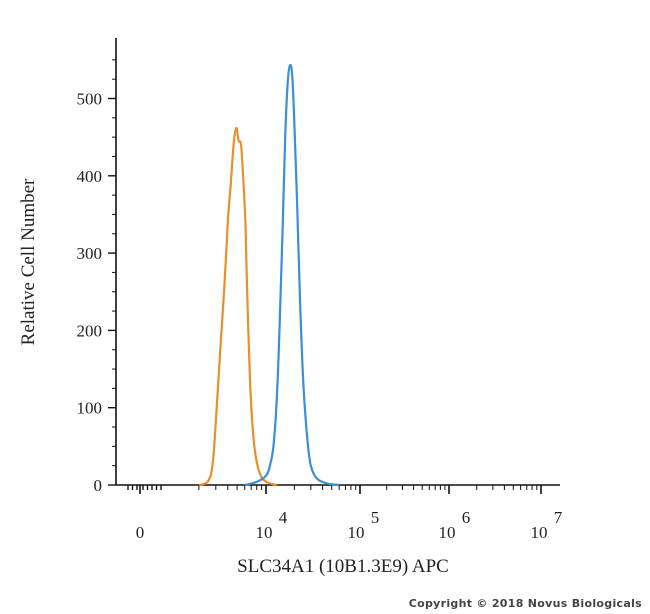 The image size is (650, 614). Describe the element at coordinates (140, 532) in the screenshot. I see `x-tick-label: 0` at that location.